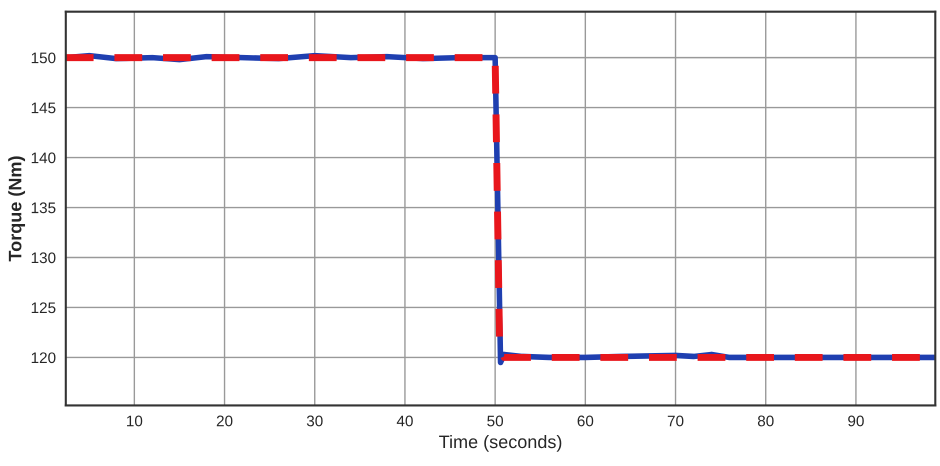  What do you see at coordinates (586, 421) in the screenshot?
I see `x-tick-label: 60` at bounding box center [586, 421].